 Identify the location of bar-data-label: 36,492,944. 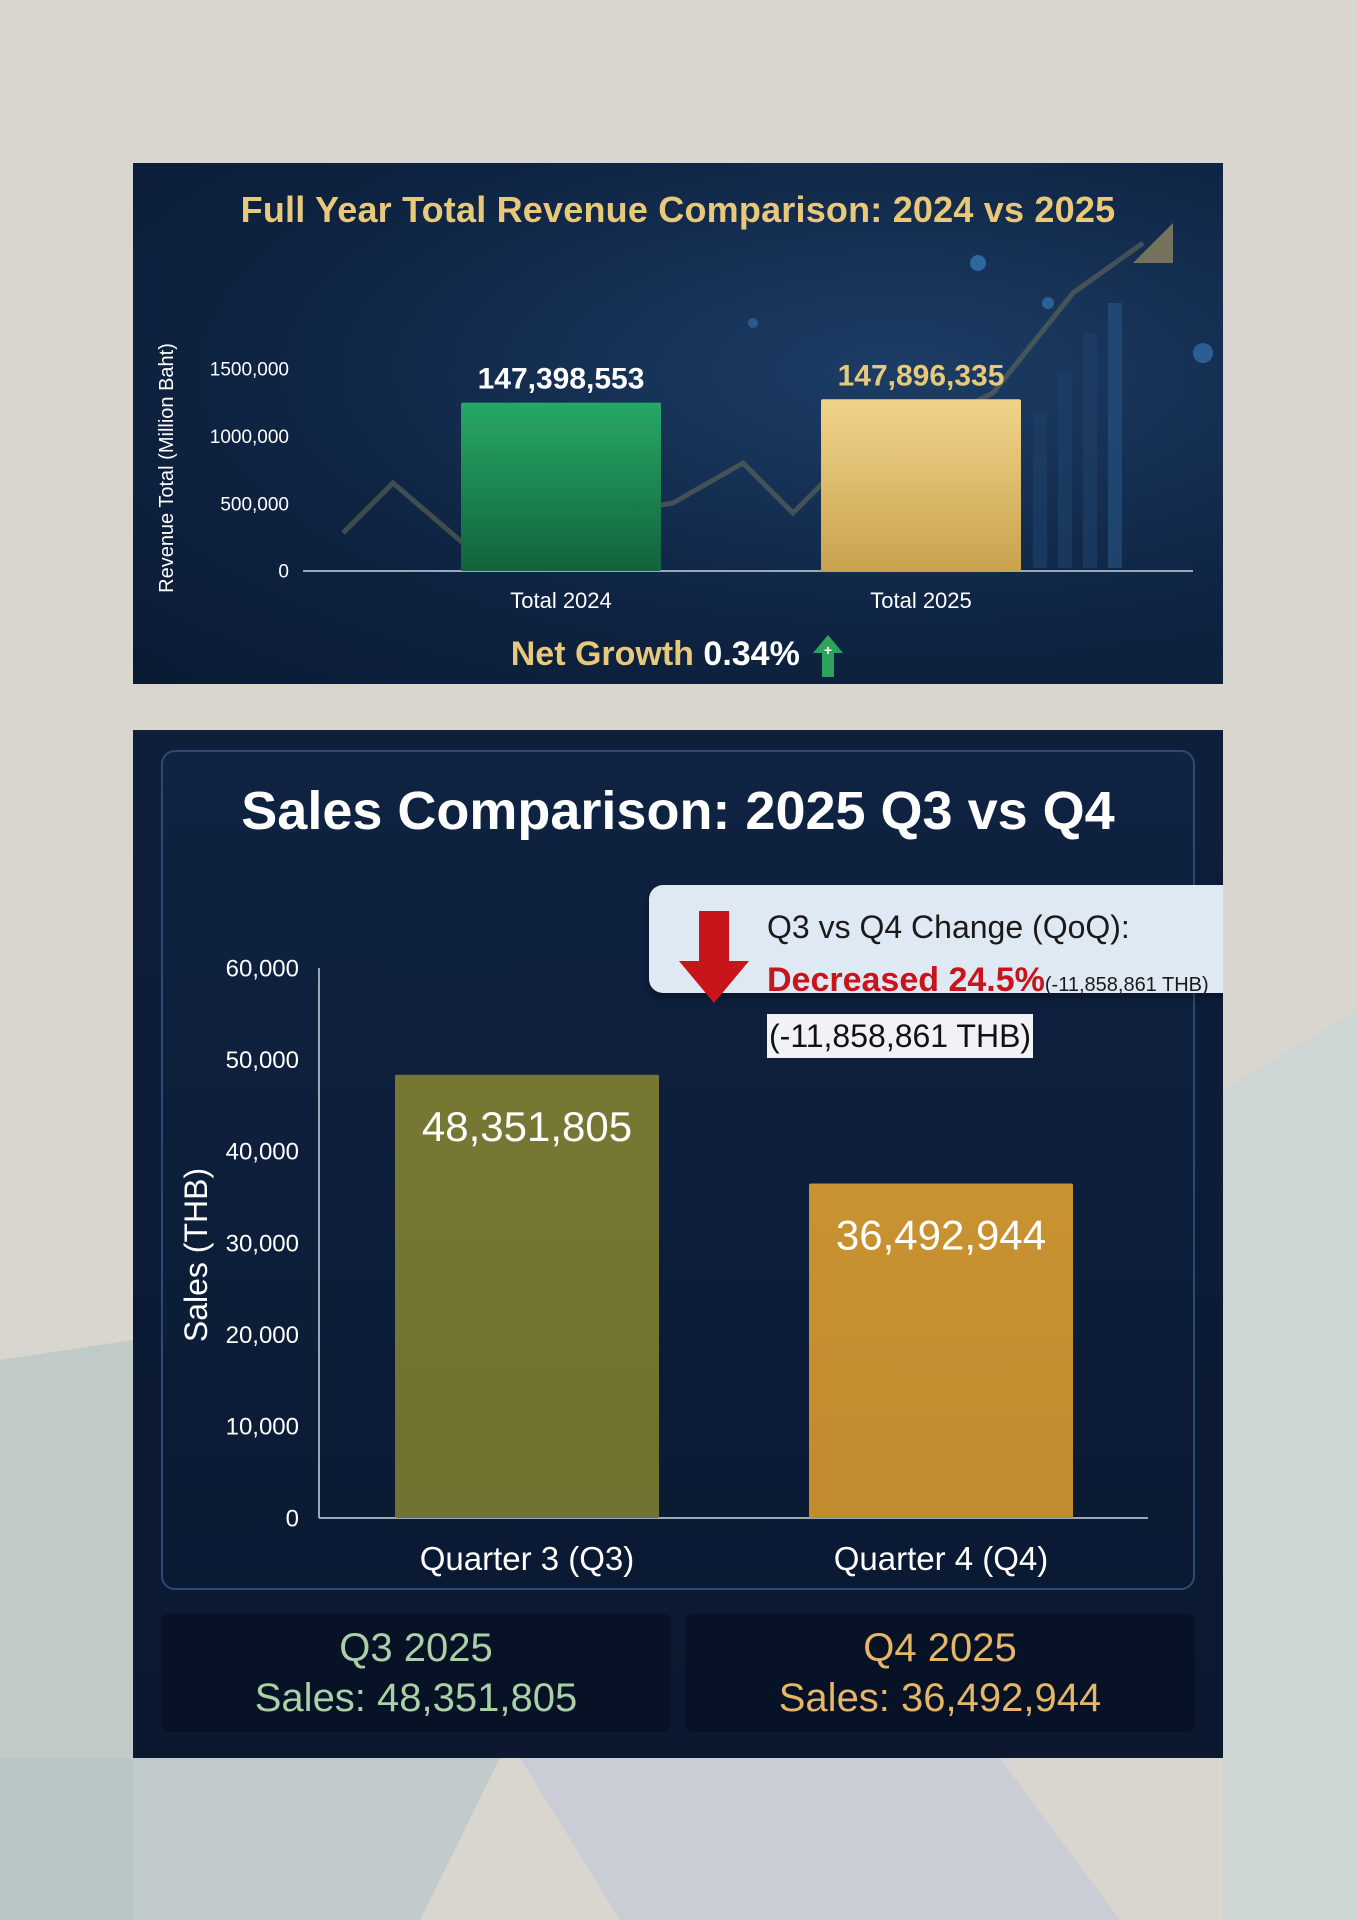
(941, 1234).